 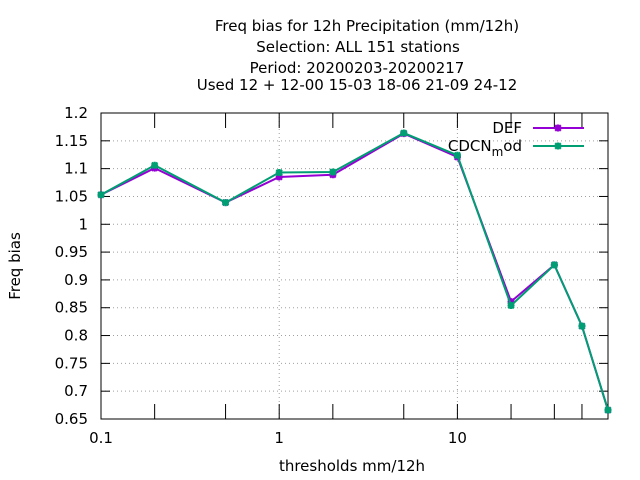 I want to click on y-tick-label: 0.65, so click(x=71, y=419).